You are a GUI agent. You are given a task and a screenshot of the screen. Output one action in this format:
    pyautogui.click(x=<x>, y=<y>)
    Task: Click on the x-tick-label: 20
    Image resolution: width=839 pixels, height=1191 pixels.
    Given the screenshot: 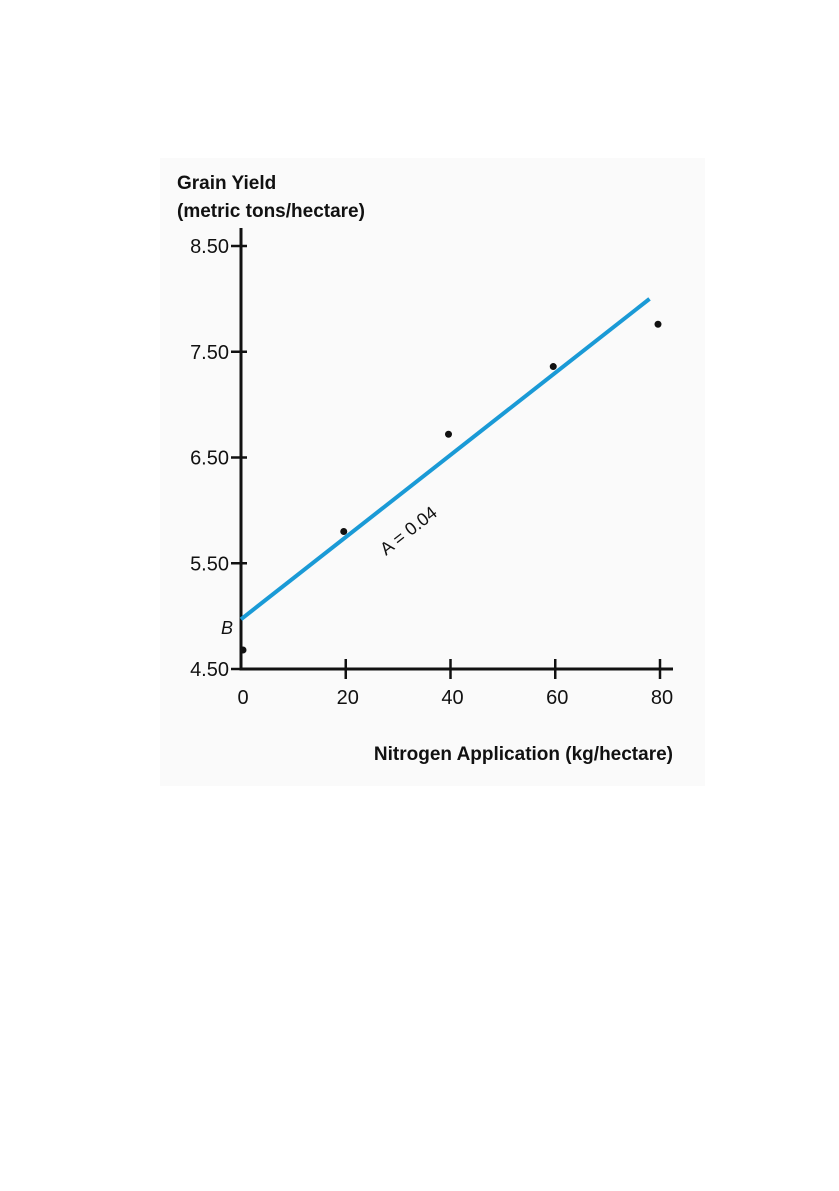 What is the action you would take?
    pyautogui.click(x=348, y=698)
    